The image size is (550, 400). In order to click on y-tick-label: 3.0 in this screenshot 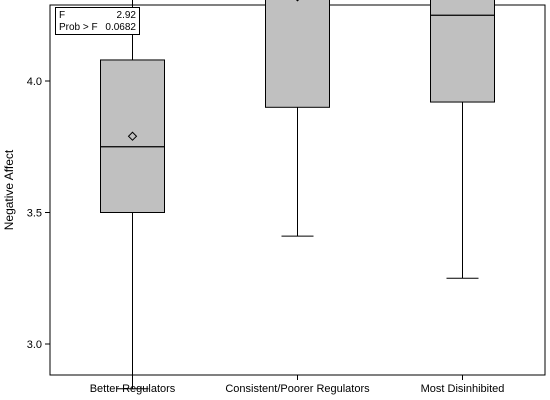, I will do `click(34, 345)`.